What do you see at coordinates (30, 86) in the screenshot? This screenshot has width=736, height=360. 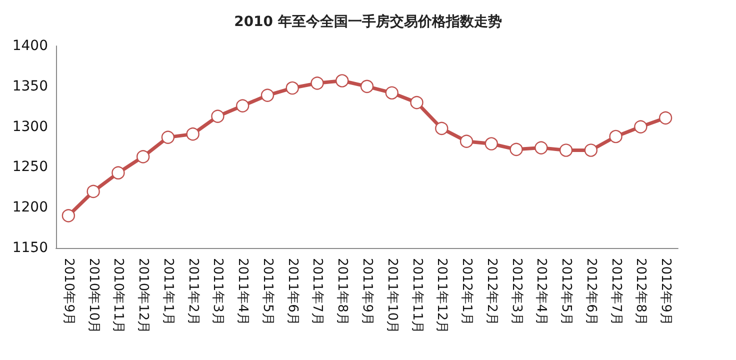 I see `y-tick-label: 1350` at bounding box center [30, 86].